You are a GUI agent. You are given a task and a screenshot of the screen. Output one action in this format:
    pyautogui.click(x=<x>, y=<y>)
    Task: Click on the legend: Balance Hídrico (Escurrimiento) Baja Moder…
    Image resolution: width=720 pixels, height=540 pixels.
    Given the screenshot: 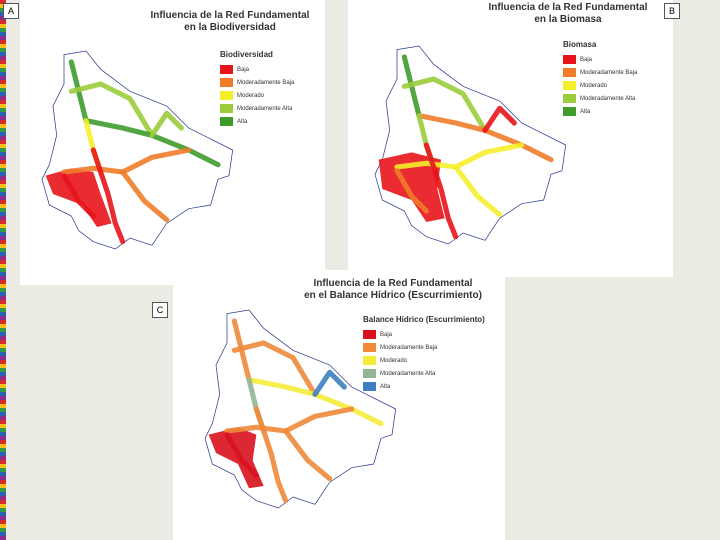 What is the action you would take?
    pyautogui.click(x=424, y=354)
    